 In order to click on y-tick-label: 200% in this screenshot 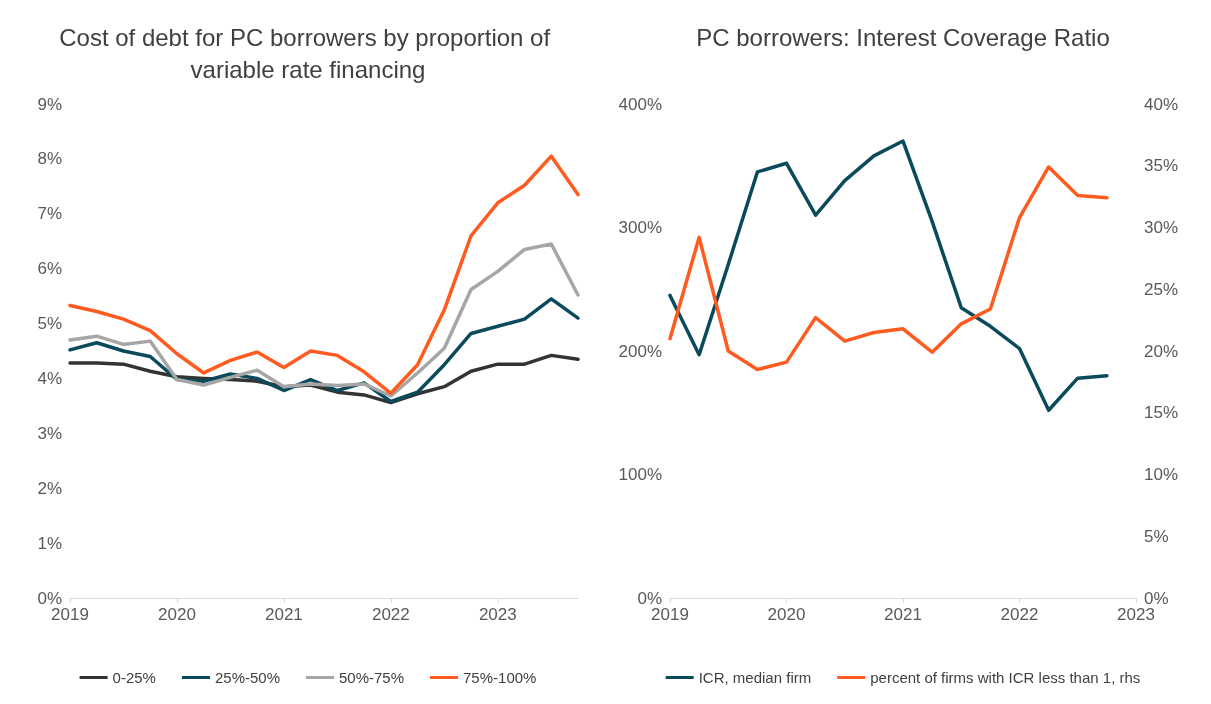, I will do `click(640, 351)`.